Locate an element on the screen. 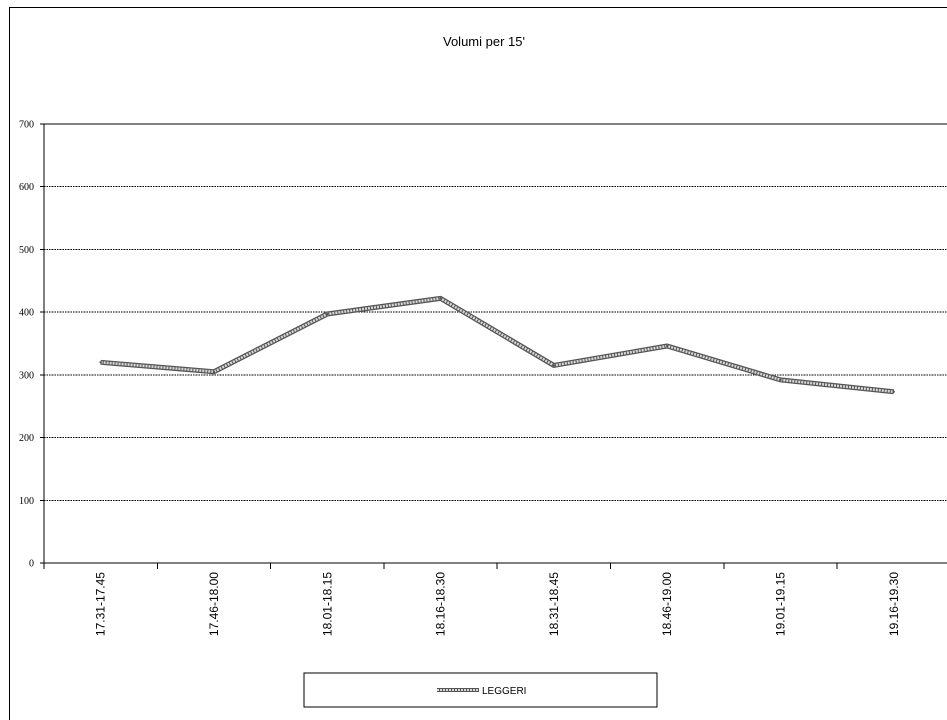 The width and height of the screenshot is (947, 720). x-tick-label-0: 17.31-17.45 is located at coordinates (101, 604).